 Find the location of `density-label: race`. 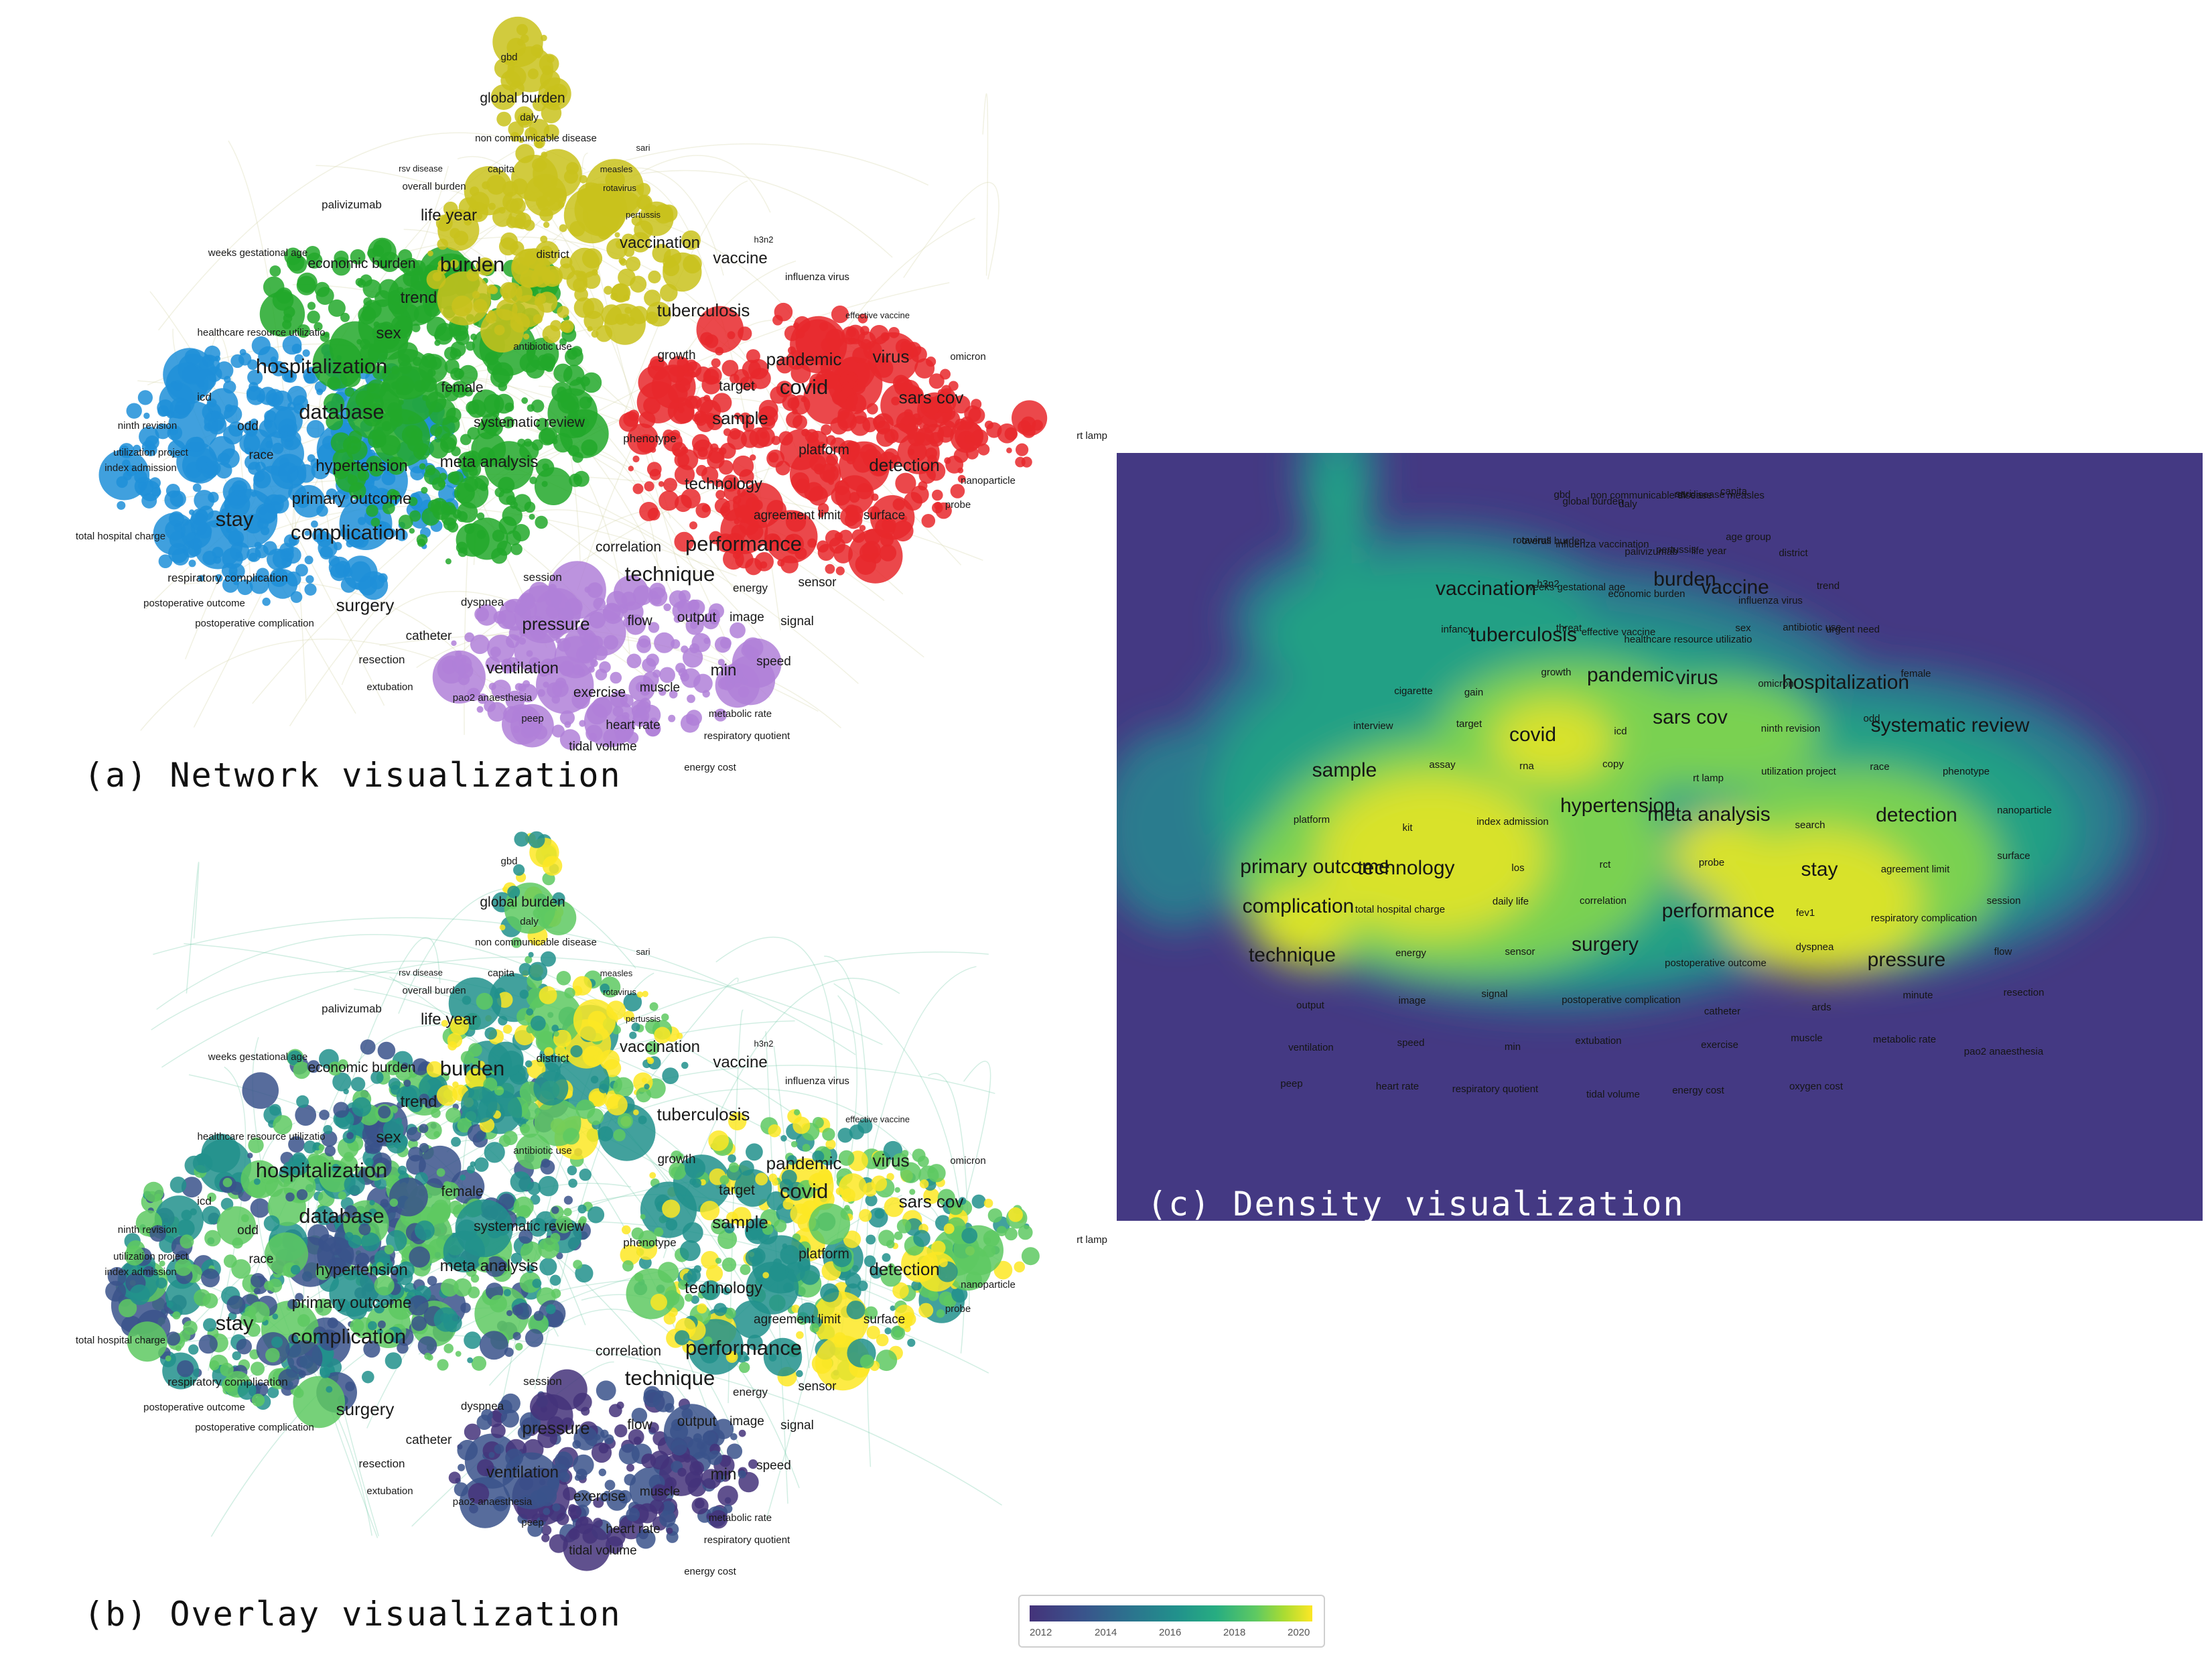

density-label: race is located at coordinates (1880, 767).